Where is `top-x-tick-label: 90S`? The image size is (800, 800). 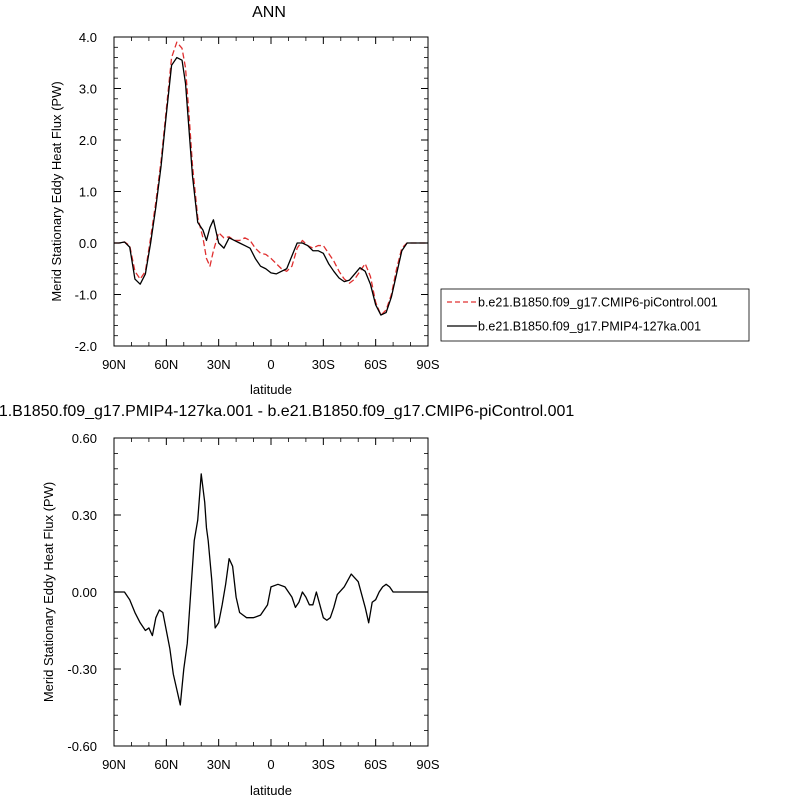 top-x-tick-label: 90S is located at coordinates (427, 364).